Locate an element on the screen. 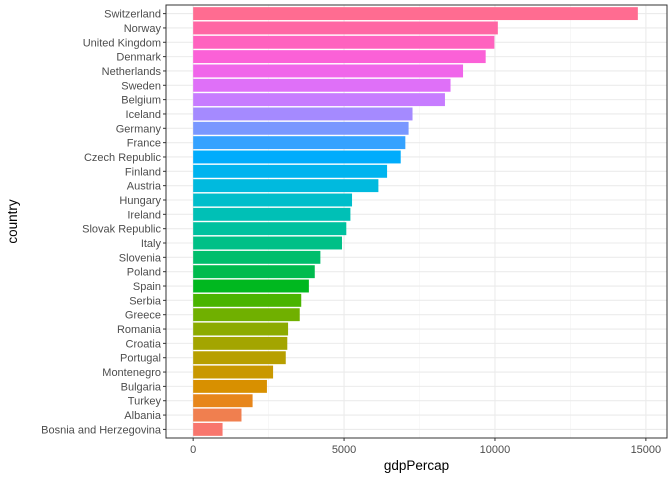  y-tick-label: Norway is located at coordinates (143, 29).